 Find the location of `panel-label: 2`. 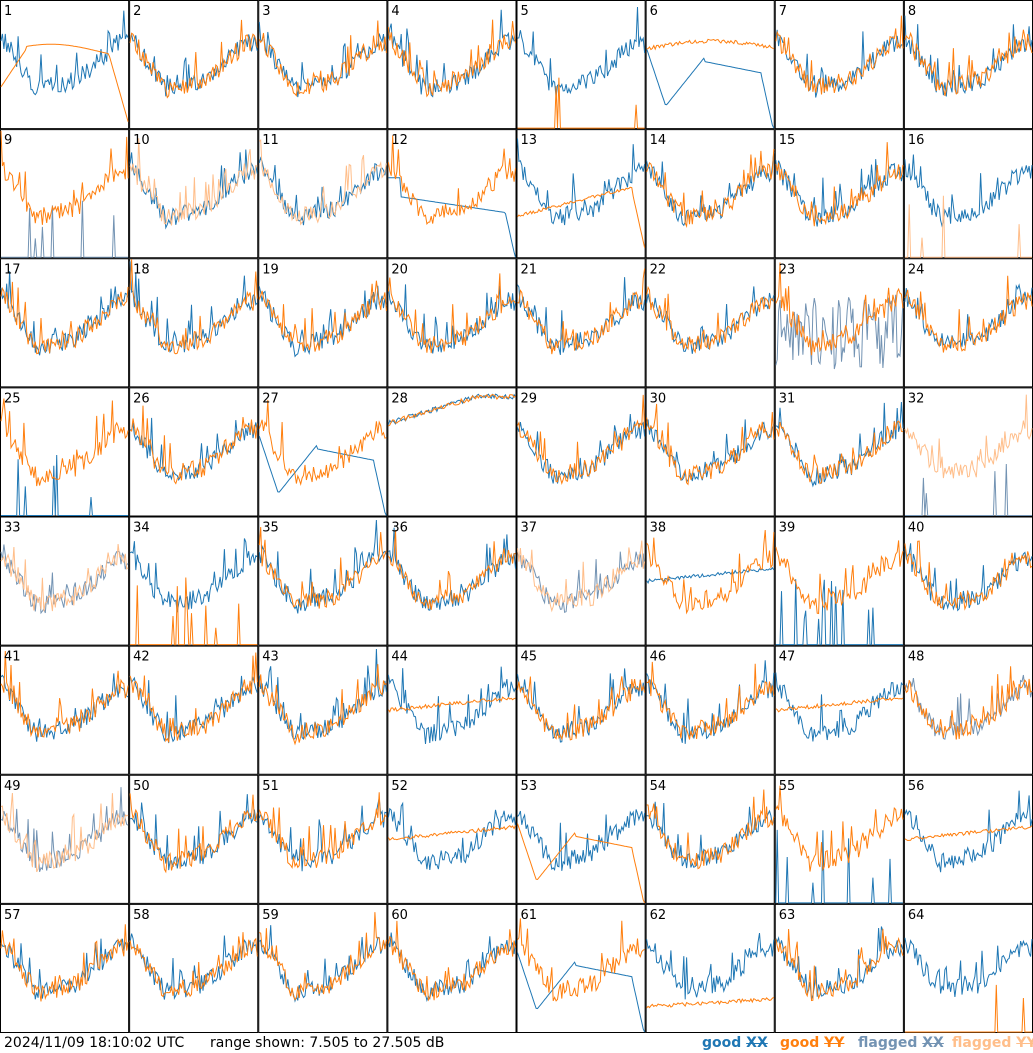

panel-label: 2 is located at coordinates (137, 11).